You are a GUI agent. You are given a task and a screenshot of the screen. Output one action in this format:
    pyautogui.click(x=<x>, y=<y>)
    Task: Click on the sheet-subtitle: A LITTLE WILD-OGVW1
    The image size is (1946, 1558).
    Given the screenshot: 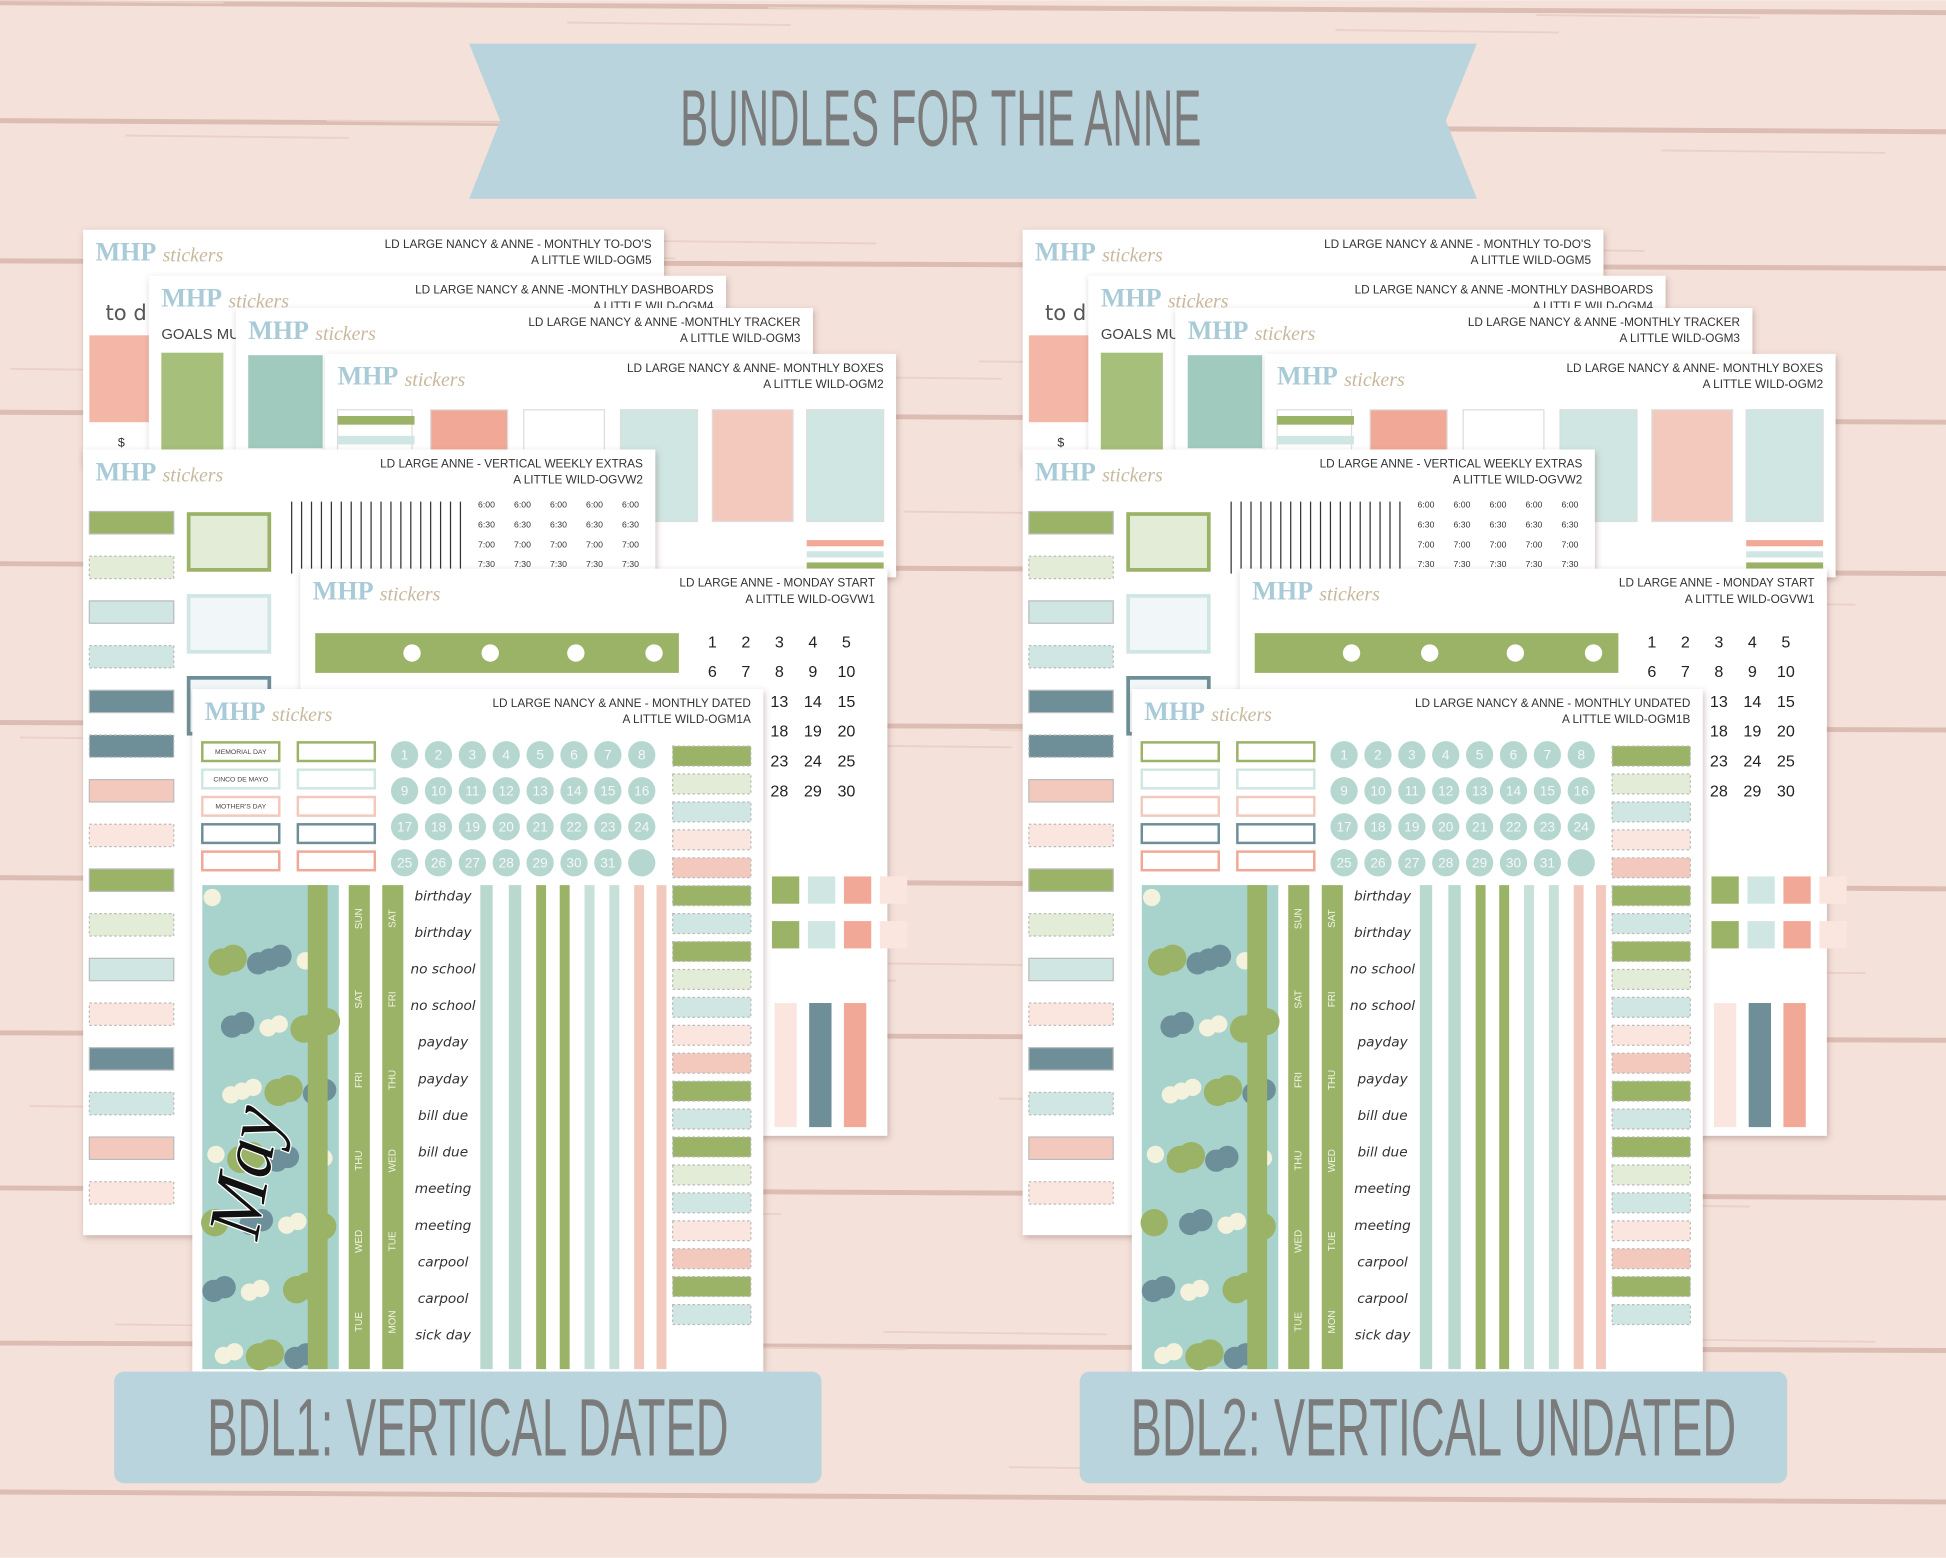 What is the action you would take?
    pyautogui.click(x=1750, y=599)
    